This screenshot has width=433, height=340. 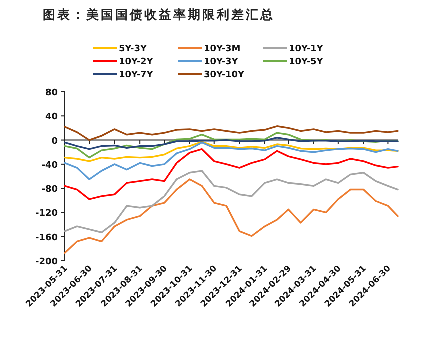 I want to click on y-tick-label: -40, so click(x=50, y=165).